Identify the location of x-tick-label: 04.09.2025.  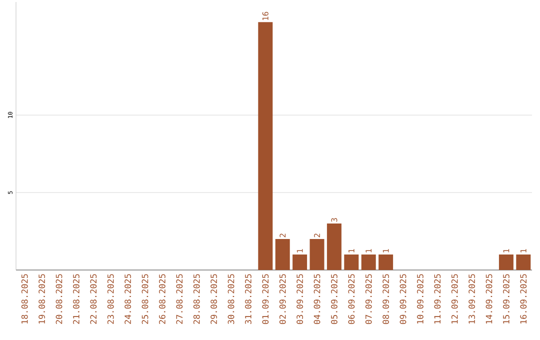
(317, 299).